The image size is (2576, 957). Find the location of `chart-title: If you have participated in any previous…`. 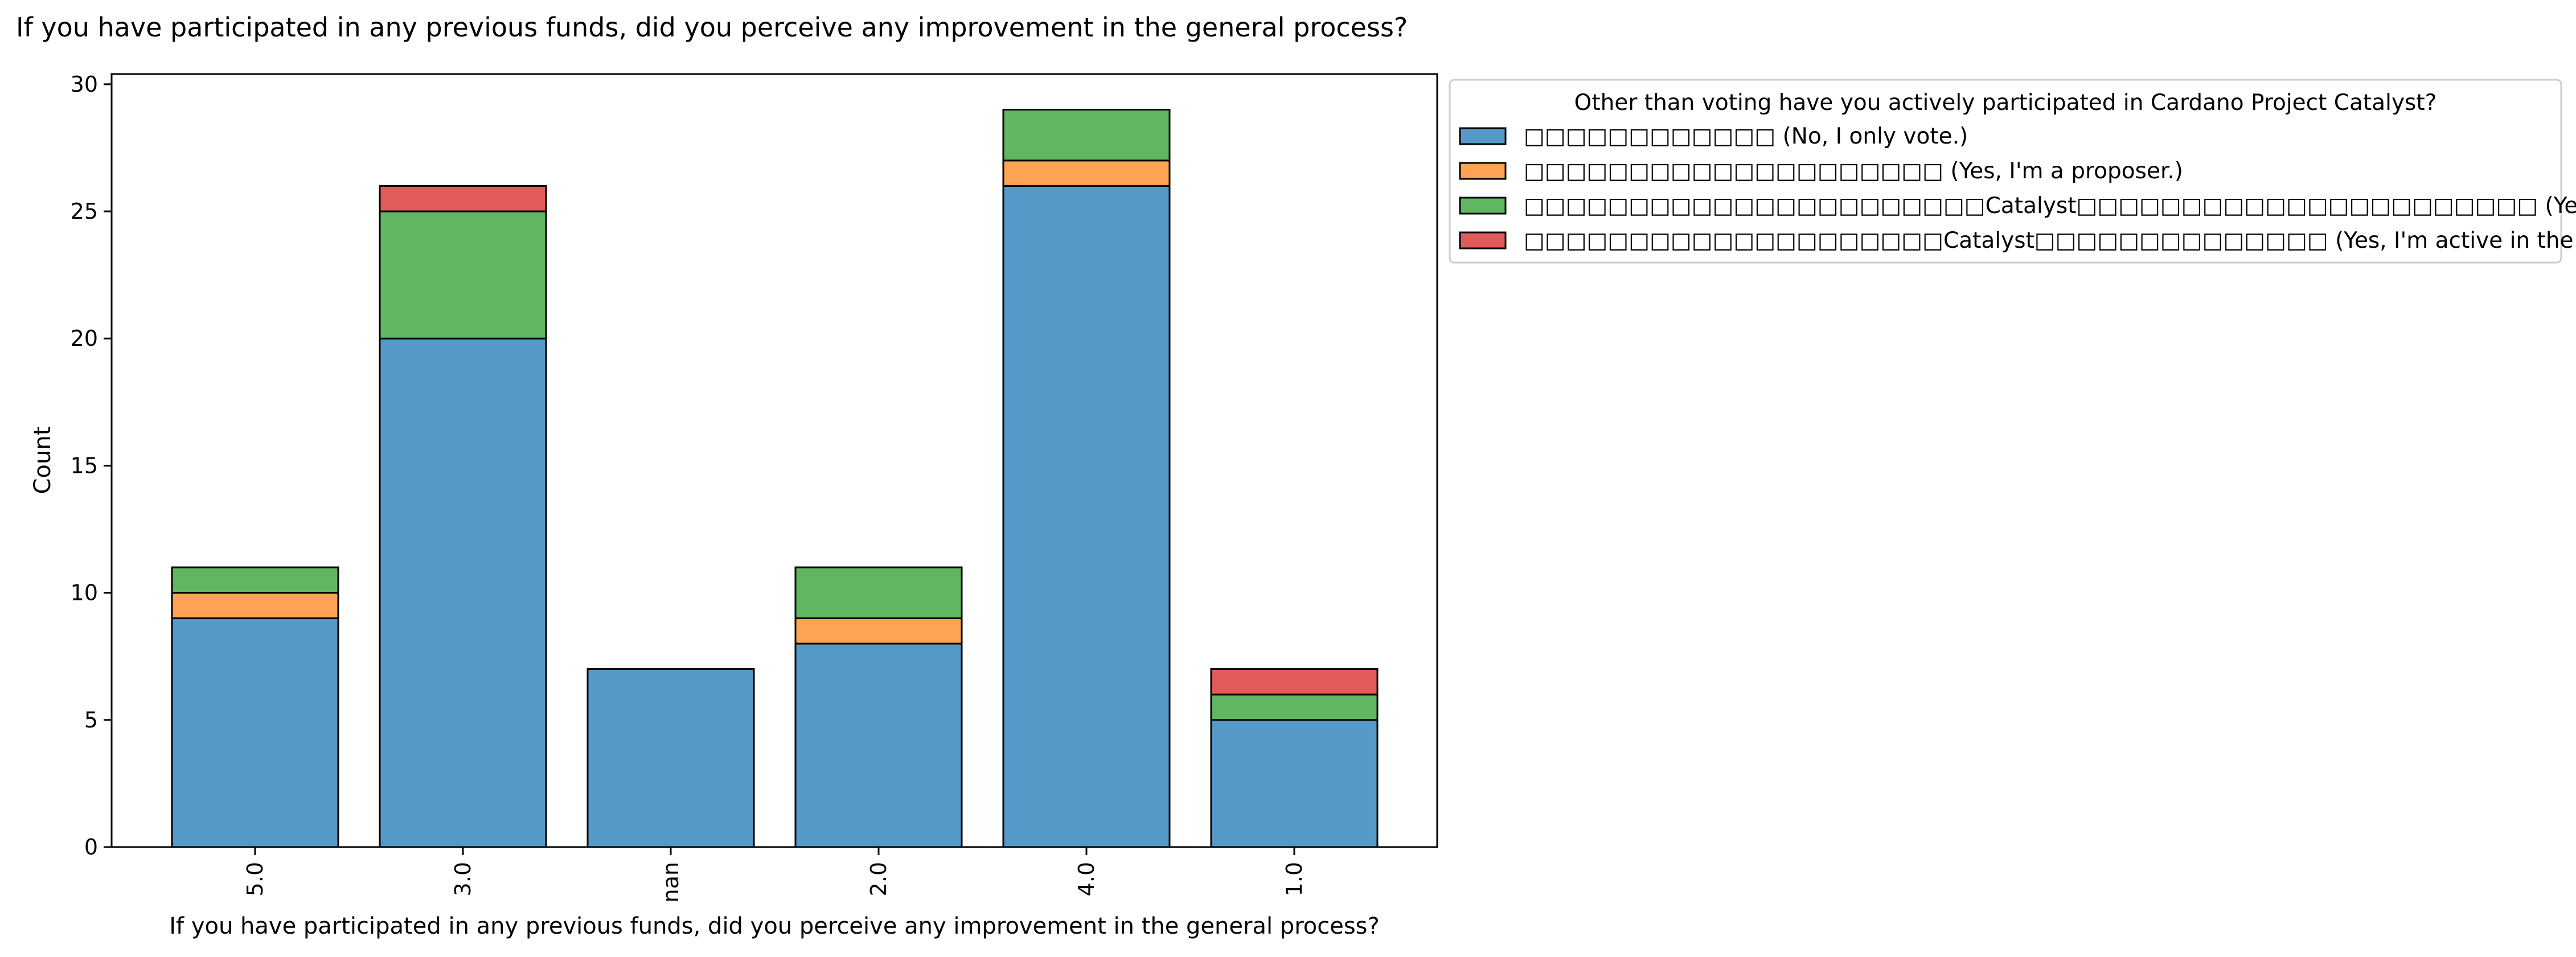

chart-title: If you have participated in any previous… is located at coordinates (712, 27).